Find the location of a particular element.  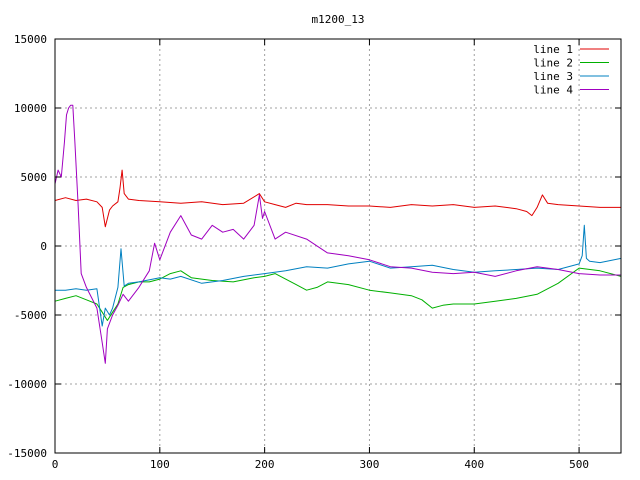

y-tick-label: 0 is located at coordinates (43, 246).